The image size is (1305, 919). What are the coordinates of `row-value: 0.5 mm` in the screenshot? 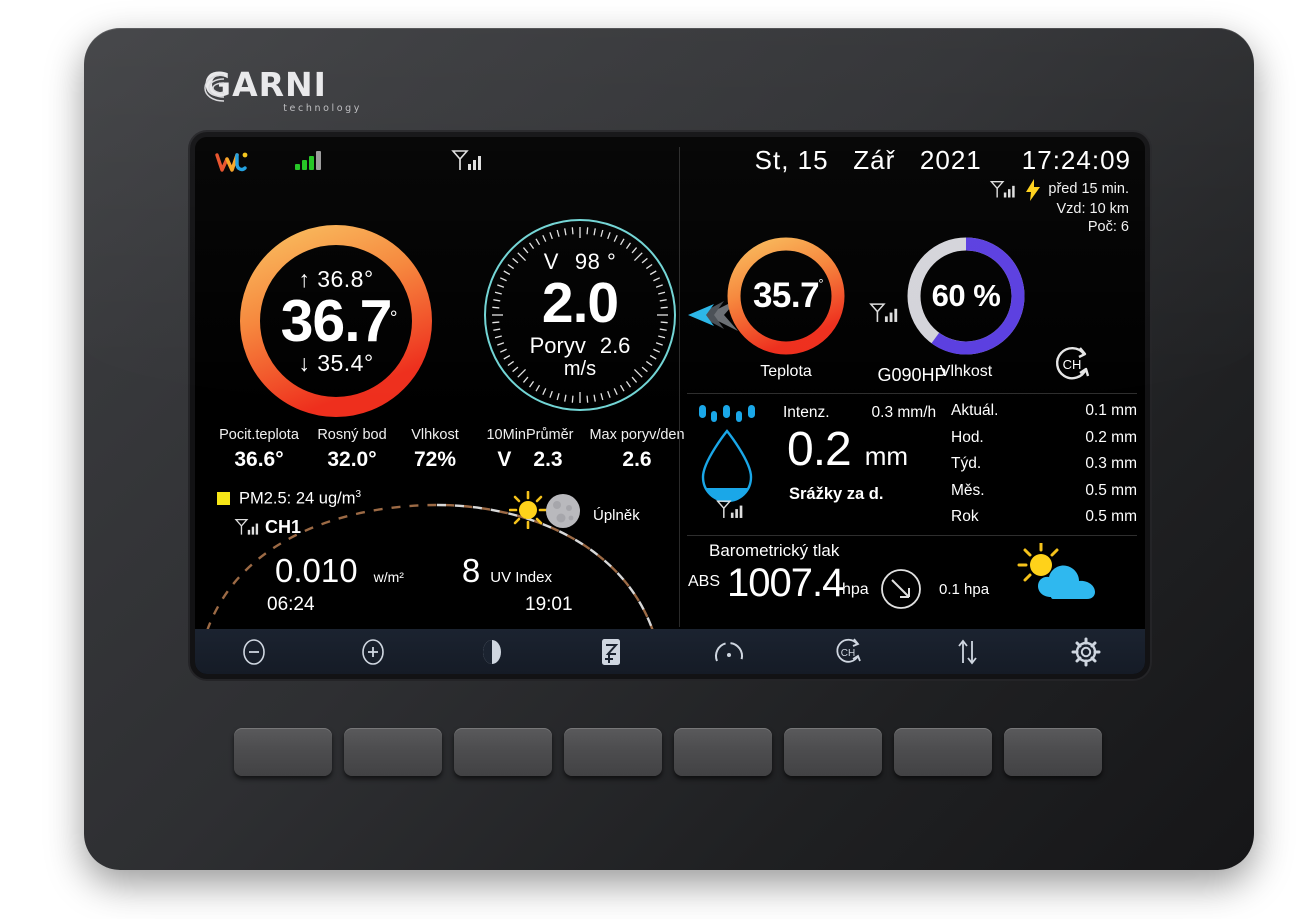 It's located at (1111, 490).